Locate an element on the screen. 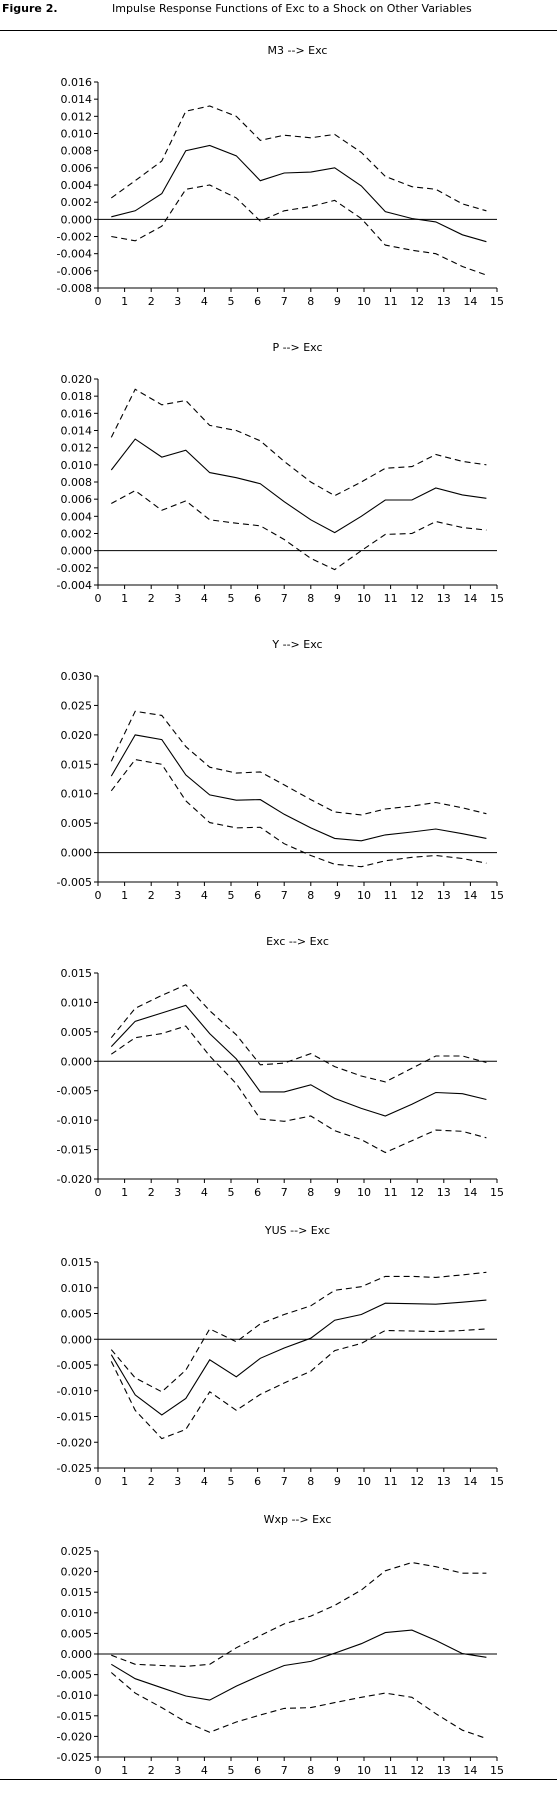 Image resolution: width=557 pixels, height=1797 pixels. exc-upper-line is located at coordinates (298, 1033).